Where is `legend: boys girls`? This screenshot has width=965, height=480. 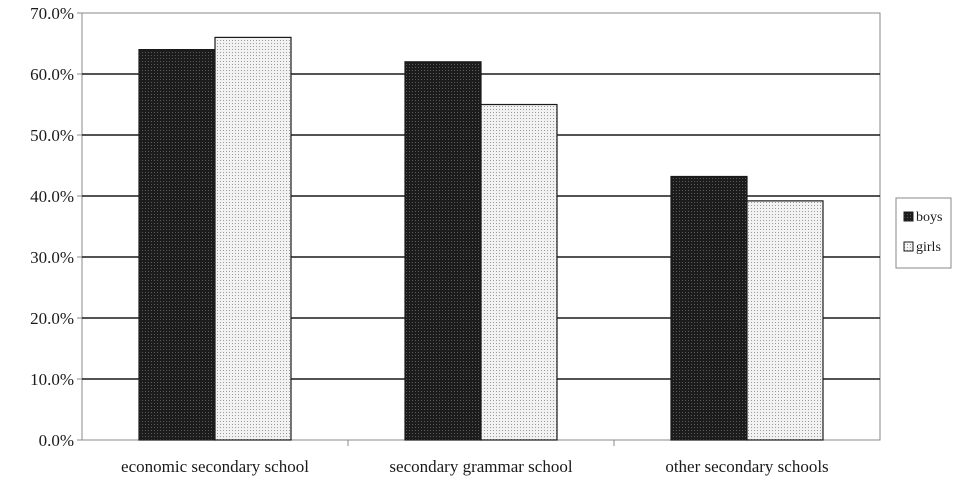 legend: boys girls is located at coordinates (923, 233).